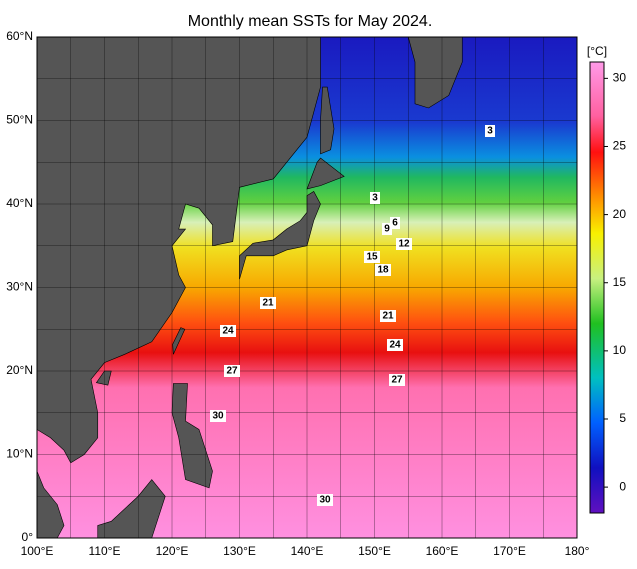  Describe the element at coordinates (620, 78) in the screenshot. I see `colorbar-tick-label: 30` at that location.